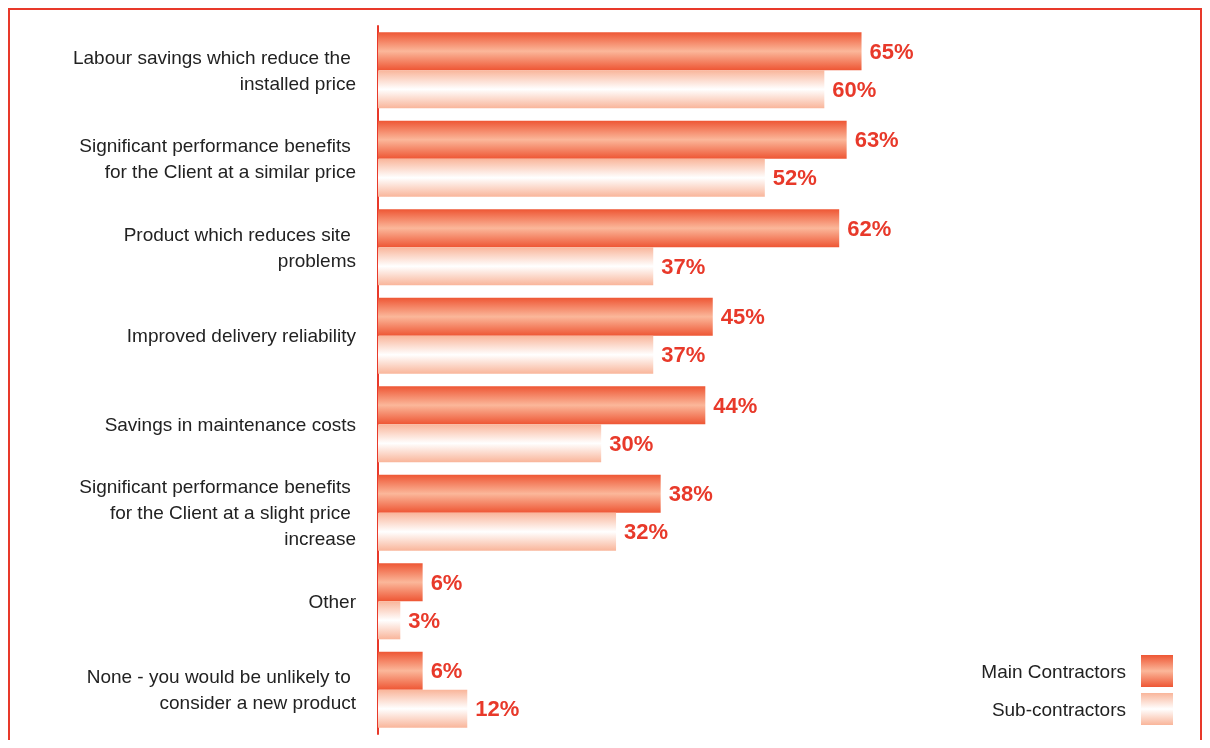 The height and width of the screenshot is (748, 1210). I want to click on y-tick-label: Product which reduces site problems, so click(239, 247).